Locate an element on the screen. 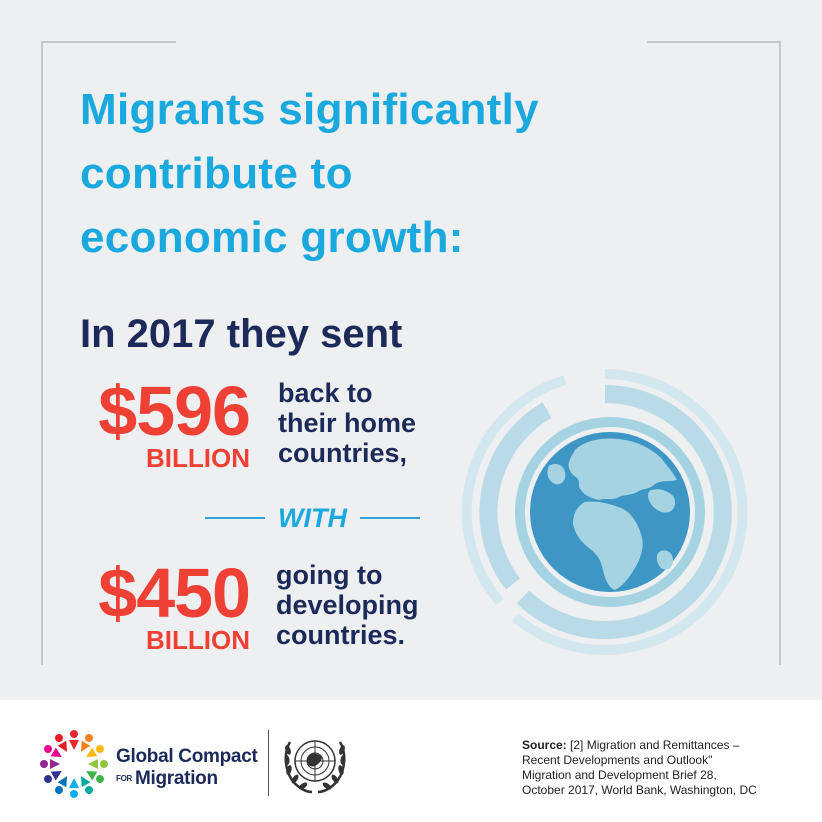  wordmark-line: Global Compact is located at coordinates (187, 756).